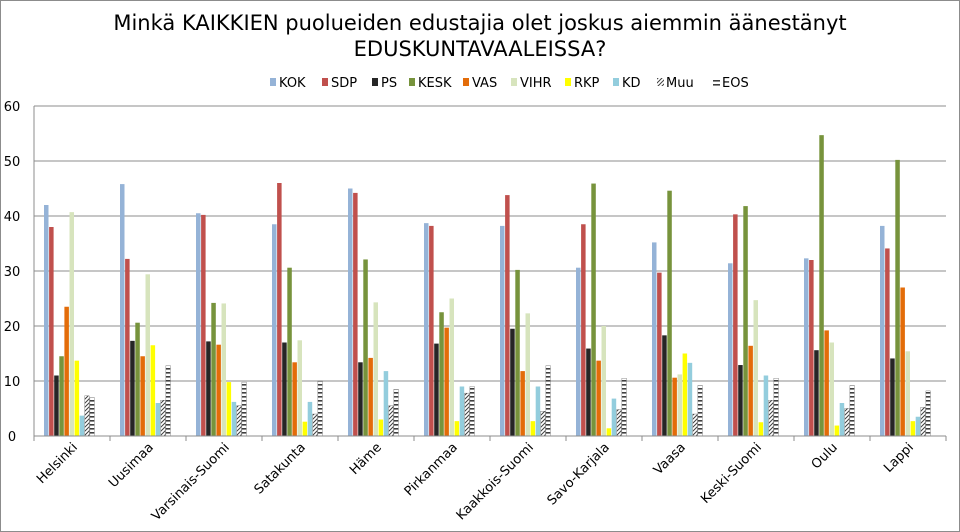 This screenshot has width=960, height=532. I want to click on legend-label-ps: PS, so click(389, 83).